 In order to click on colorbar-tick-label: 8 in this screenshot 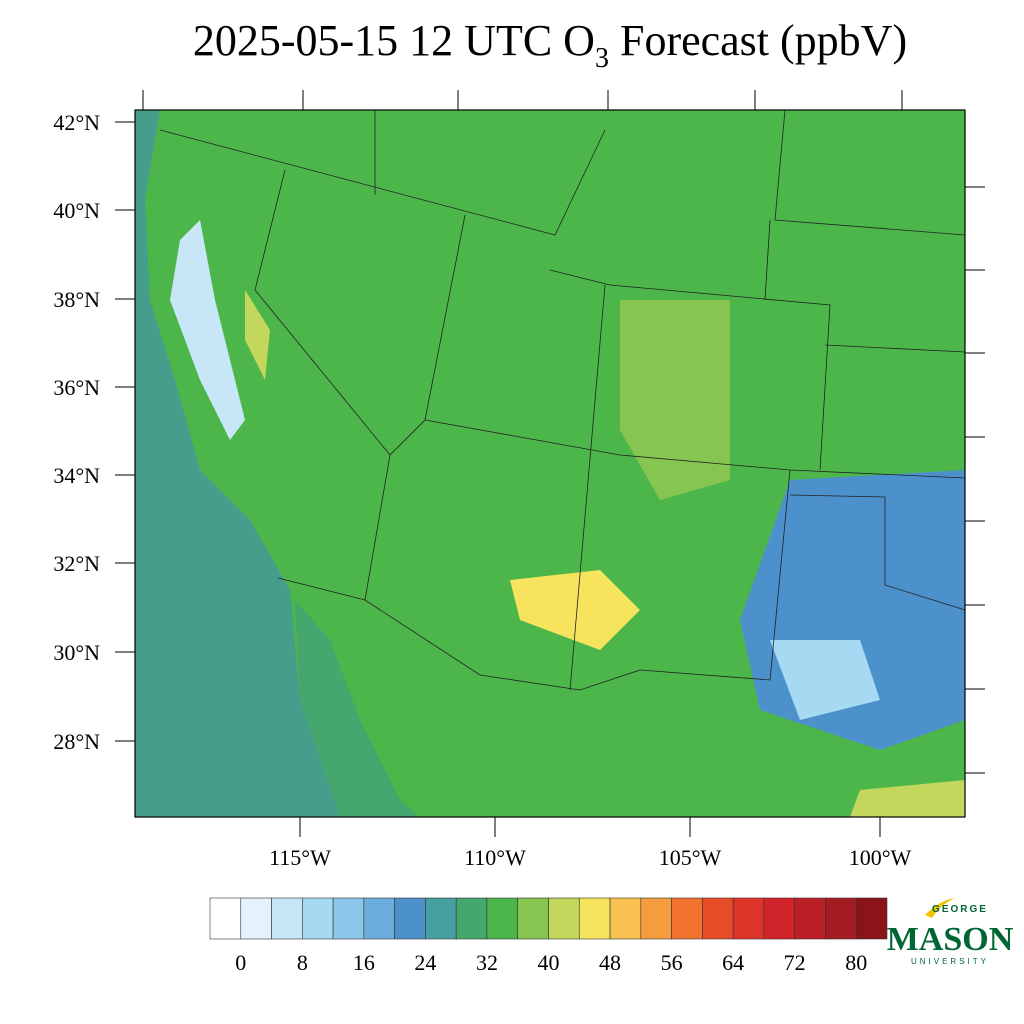, I will do `click(302, 962)`.